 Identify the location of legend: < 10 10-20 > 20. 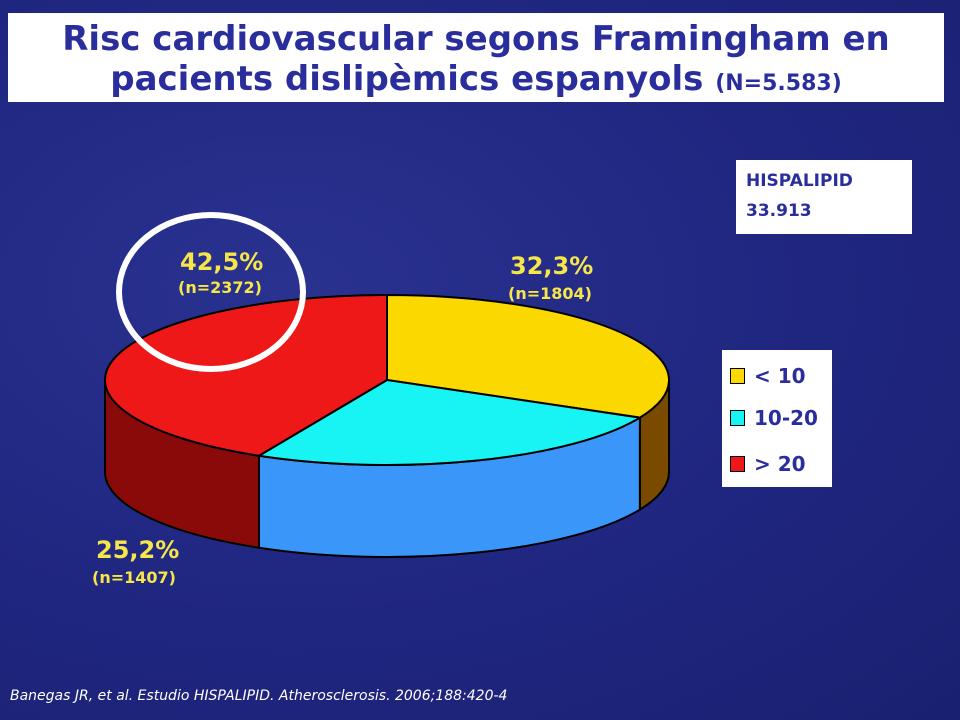
(777, 418).